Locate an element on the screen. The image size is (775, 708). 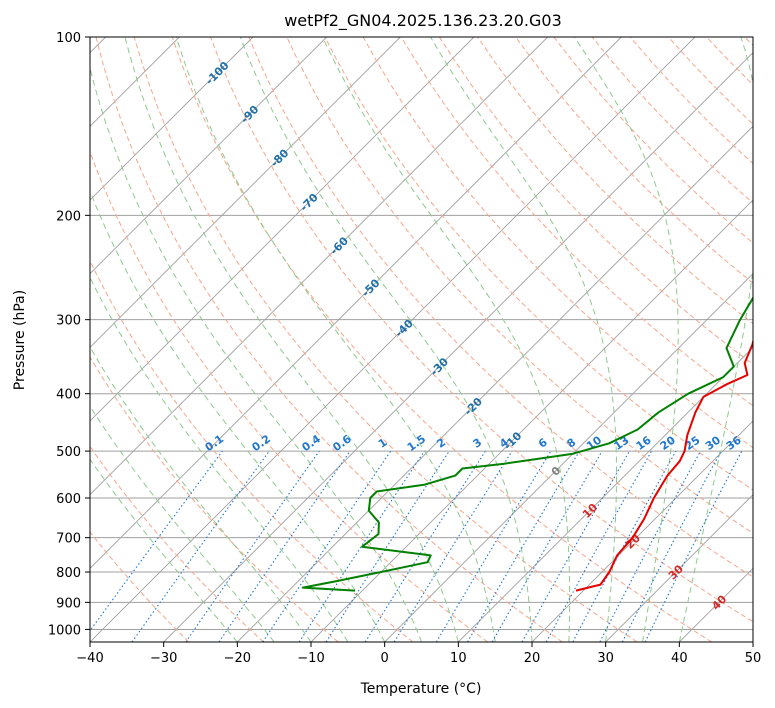
isotherm-label: -20 is located at coordinates (473, 406).